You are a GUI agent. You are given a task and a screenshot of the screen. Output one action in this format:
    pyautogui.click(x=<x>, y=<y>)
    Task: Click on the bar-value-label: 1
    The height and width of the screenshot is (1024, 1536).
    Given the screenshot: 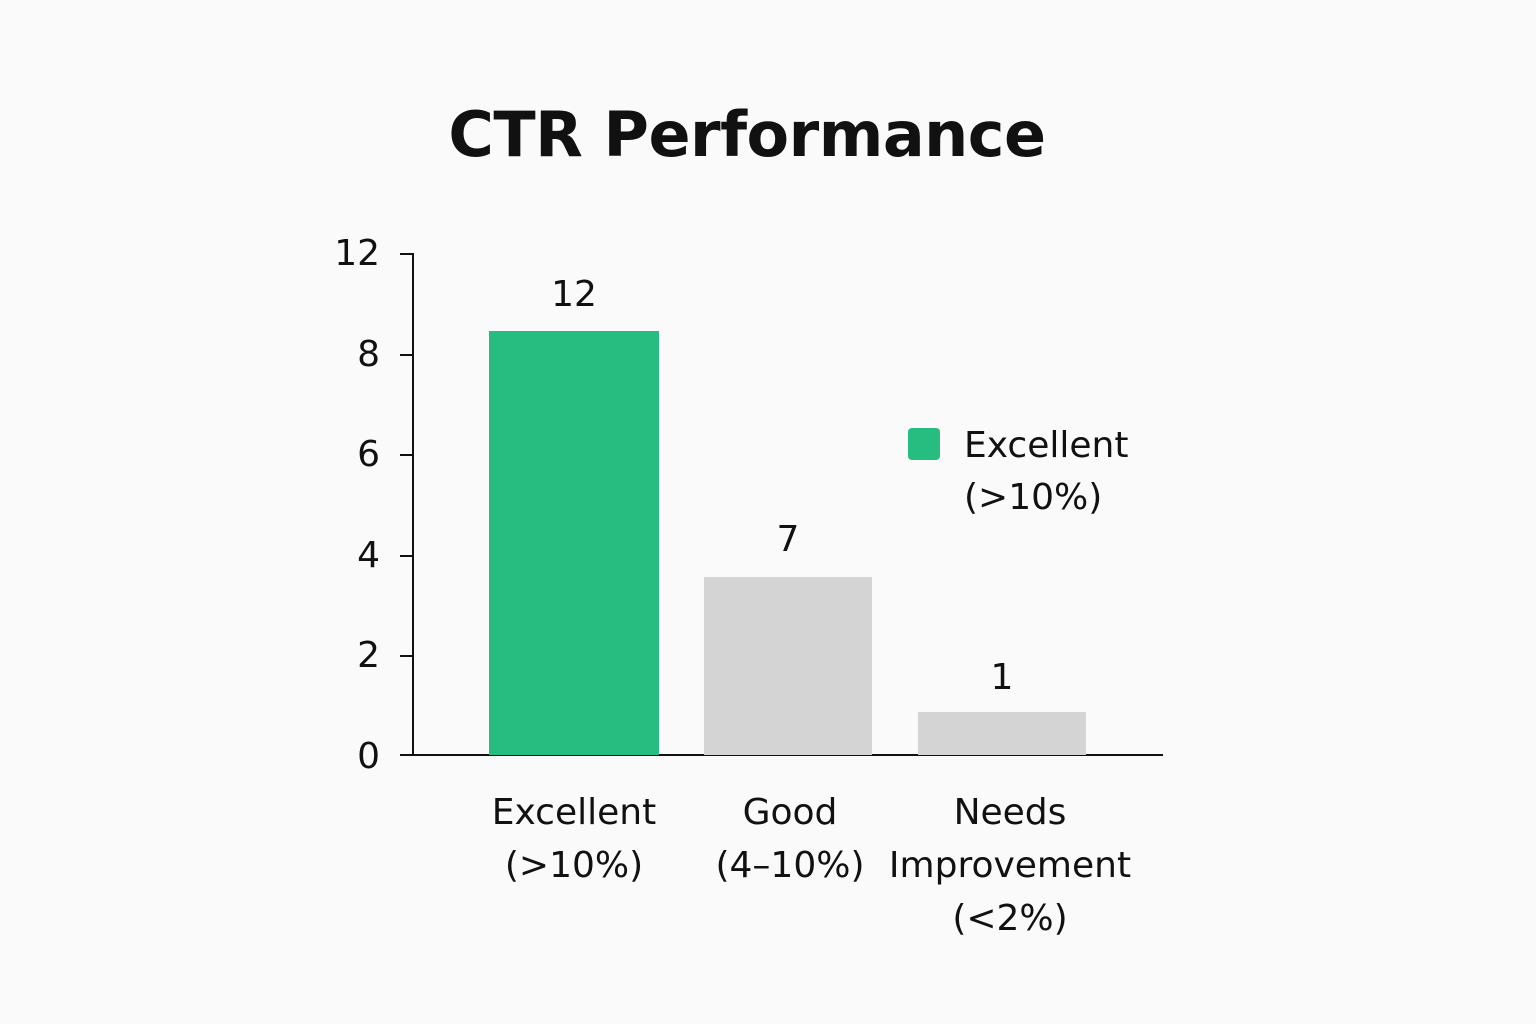 What is the action you would take?
    pyautogui.click(x=1002, y=677)
    